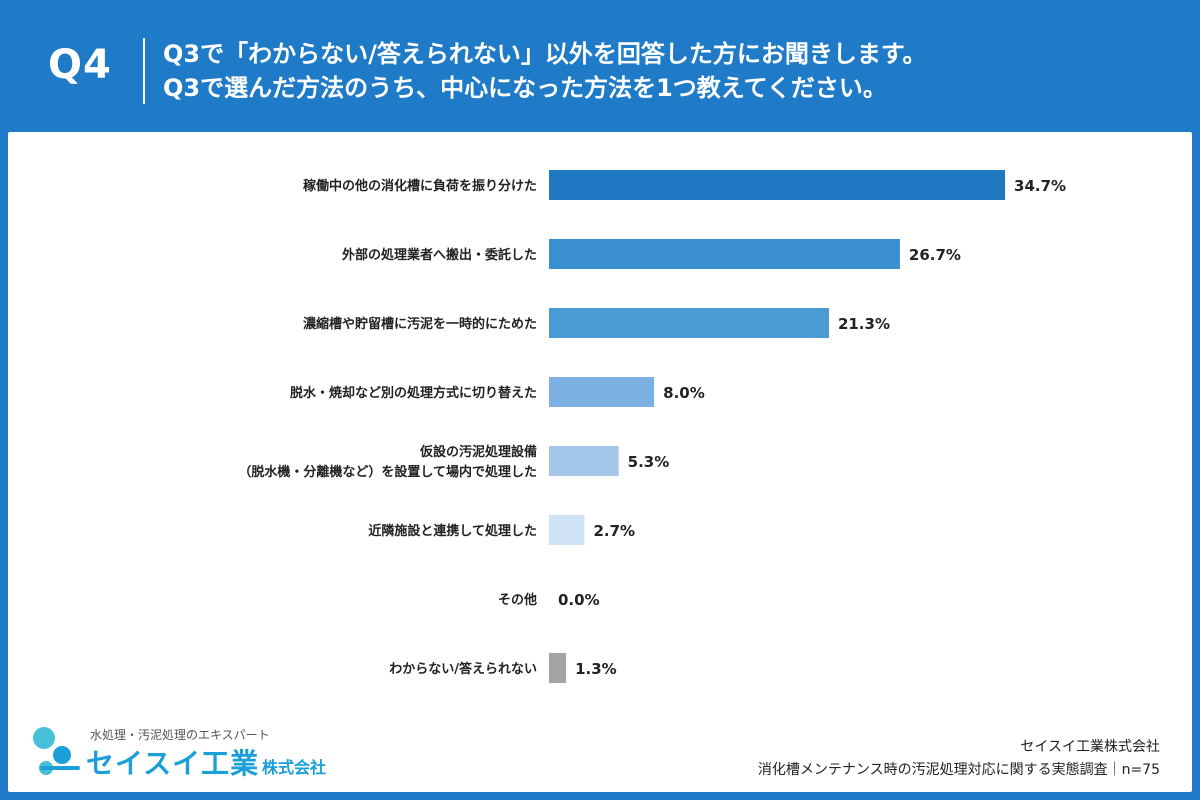 This screenshot has height=800, width=1200. Describe the element at coordinates (1040, 186) in the screenshot. I see `value-label-0: 34.7%` at that location.